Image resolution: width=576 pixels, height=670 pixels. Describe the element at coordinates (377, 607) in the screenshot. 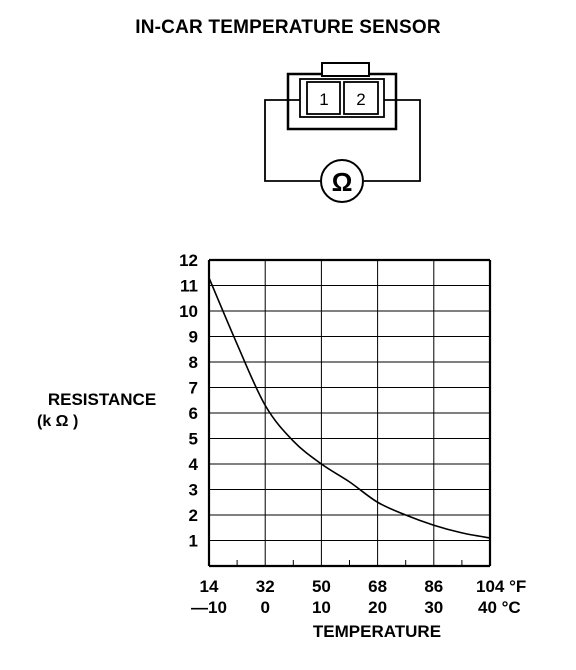

I see `x-tick-label-c: 20` at that location.